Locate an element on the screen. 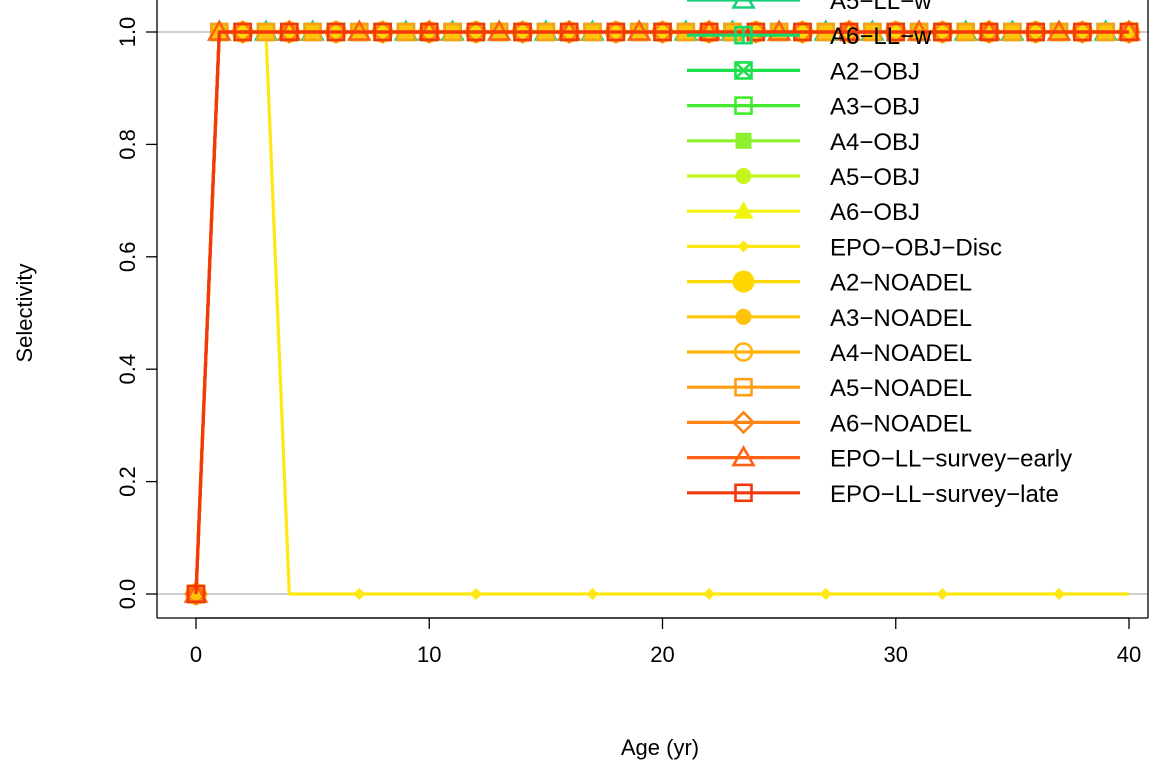 This screenshot has height=770, width=1166. legend-label-1: A6−LL−w is located at coordinates (881, 36).